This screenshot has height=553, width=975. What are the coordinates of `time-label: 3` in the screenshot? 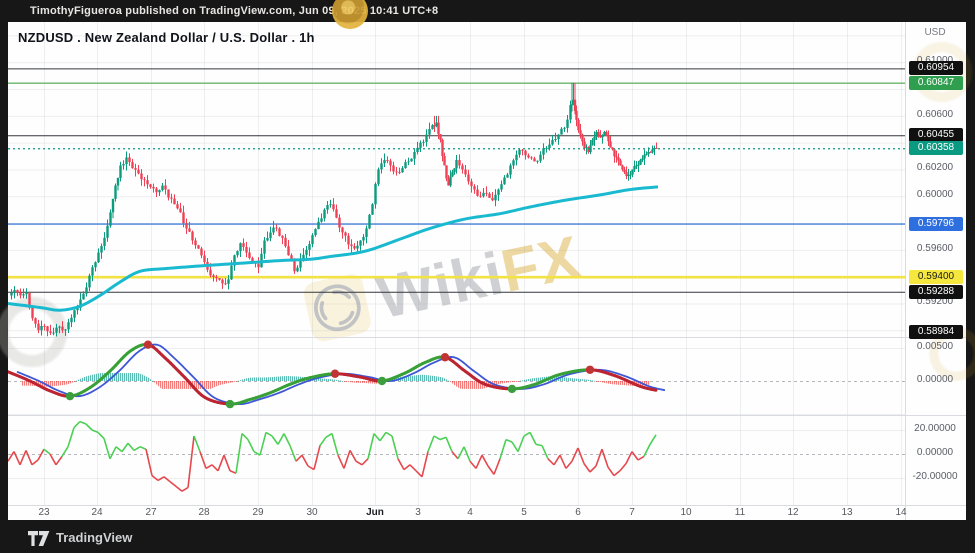 It's located at (418, 512).